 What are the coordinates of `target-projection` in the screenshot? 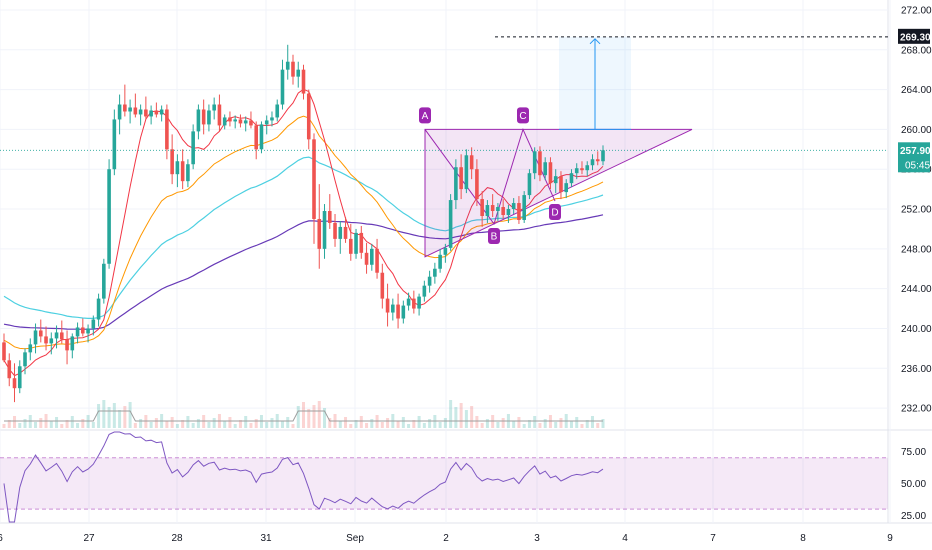 It's located at (691, 83).